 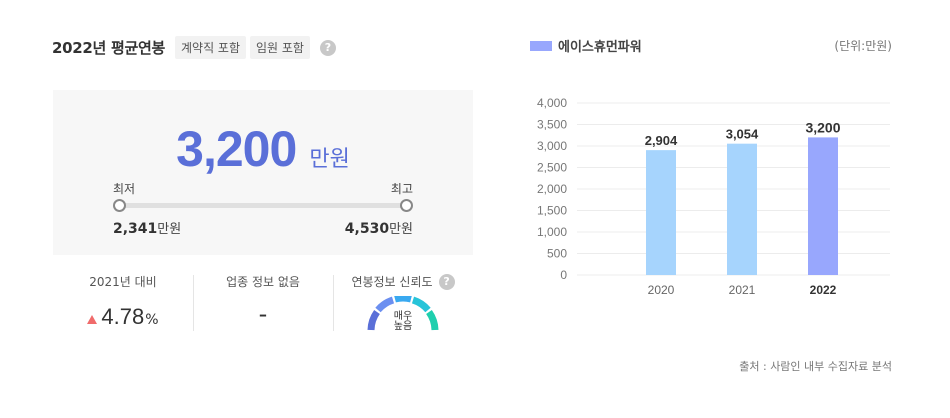 What do you see at coordinates (557, 254) in the screenshot?
I see `y-tick-label: 500` at bounding box center [557, 254].